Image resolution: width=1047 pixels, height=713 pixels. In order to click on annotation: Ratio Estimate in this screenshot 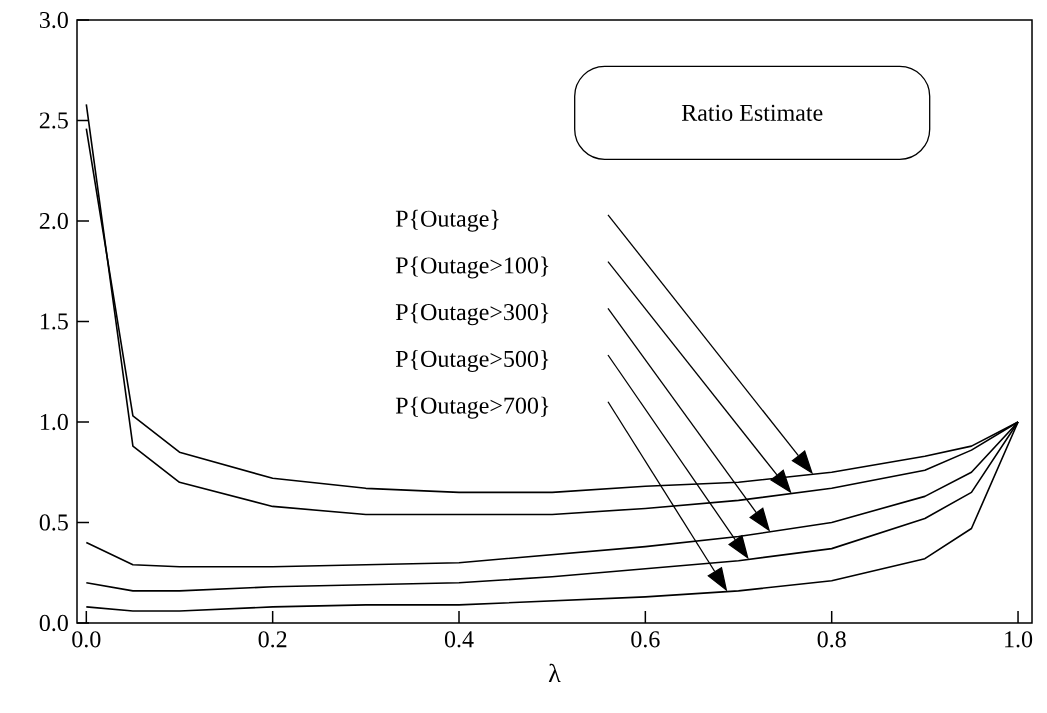, I will do `click(752, 112)`.